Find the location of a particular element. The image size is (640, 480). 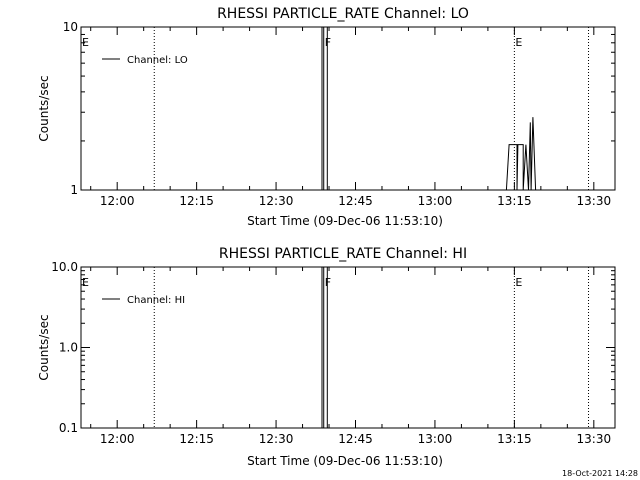

panel-1-y-axis-label: Counts/sec is located at coordinates (44, 108).